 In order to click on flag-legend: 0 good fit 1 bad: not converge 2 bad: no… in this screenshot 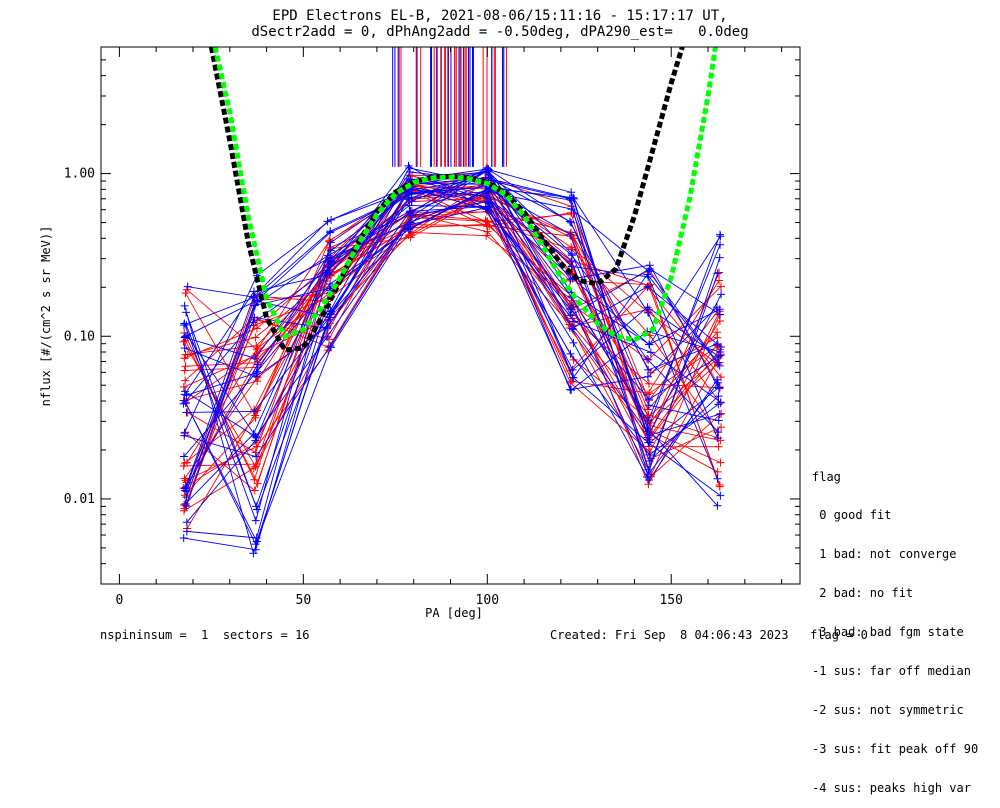, I will do `click(895, 645)`.